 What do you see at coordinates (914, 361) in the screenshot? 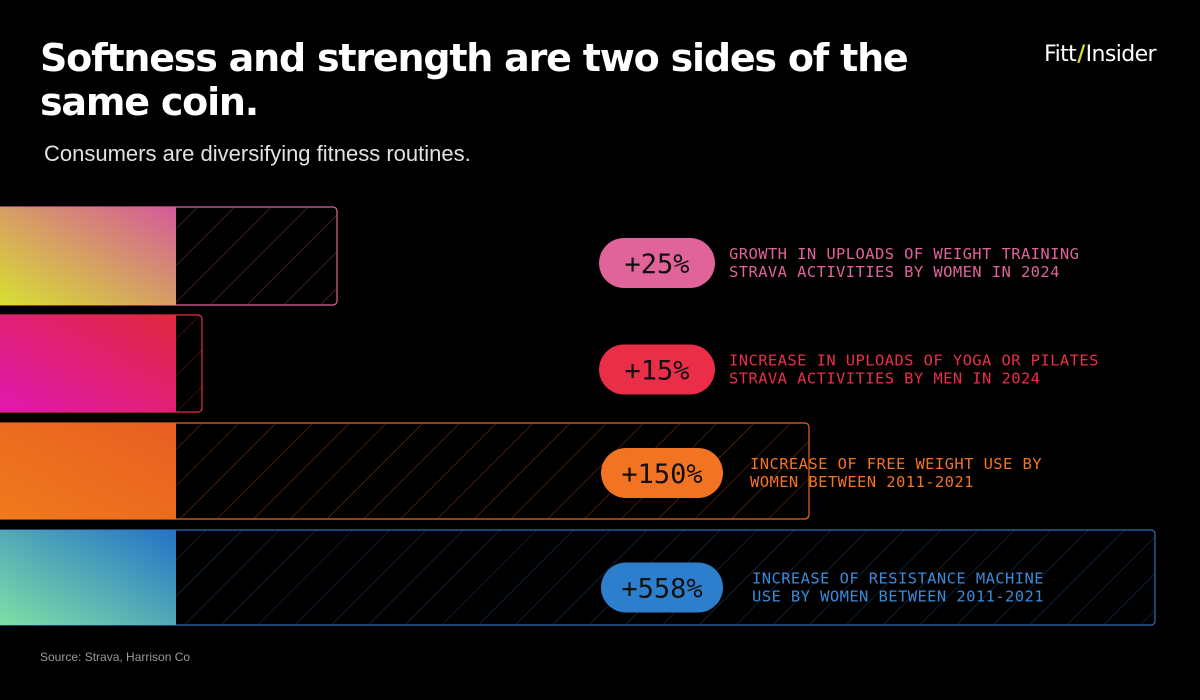
I see `bar-description: INCREASE IN UPLOADS OF YOGA OR PILATES` at bounding box center [914, 361].